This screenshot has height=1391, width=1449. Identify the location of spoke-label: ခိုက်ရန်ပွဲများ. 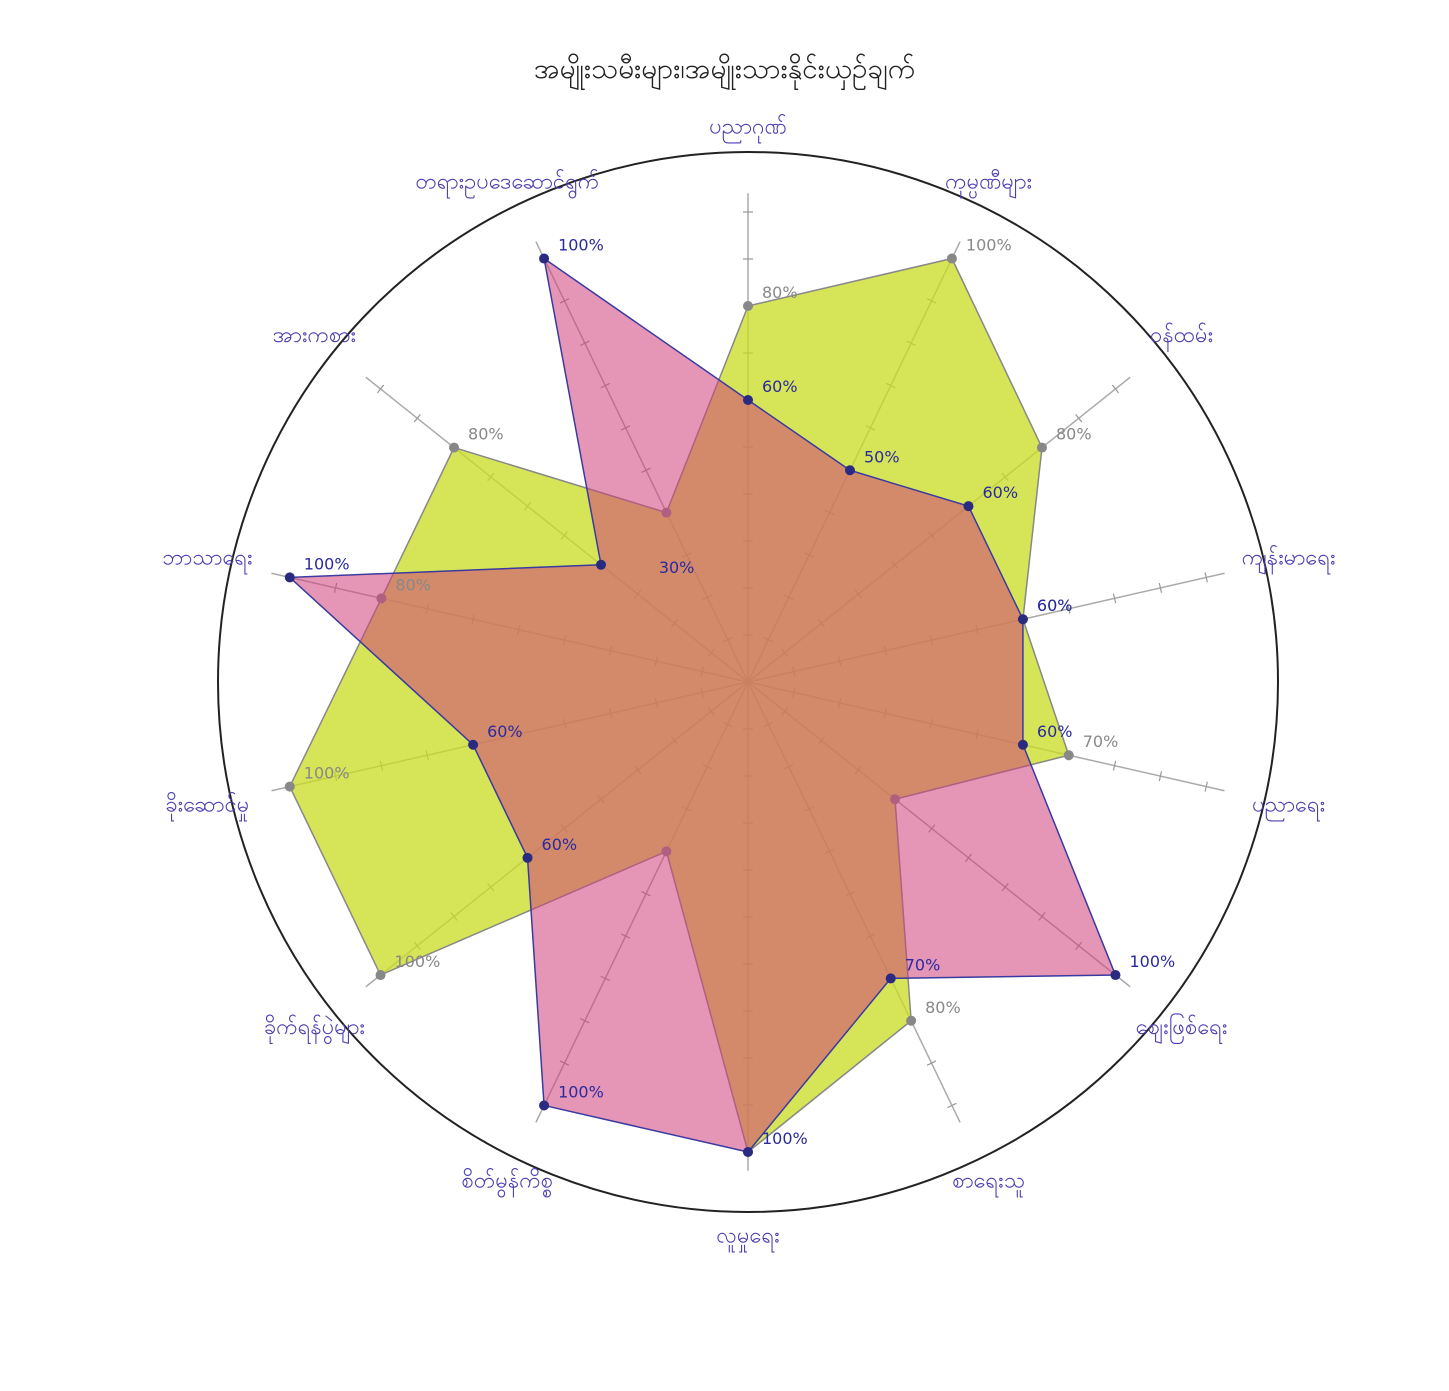
(314, 1029).